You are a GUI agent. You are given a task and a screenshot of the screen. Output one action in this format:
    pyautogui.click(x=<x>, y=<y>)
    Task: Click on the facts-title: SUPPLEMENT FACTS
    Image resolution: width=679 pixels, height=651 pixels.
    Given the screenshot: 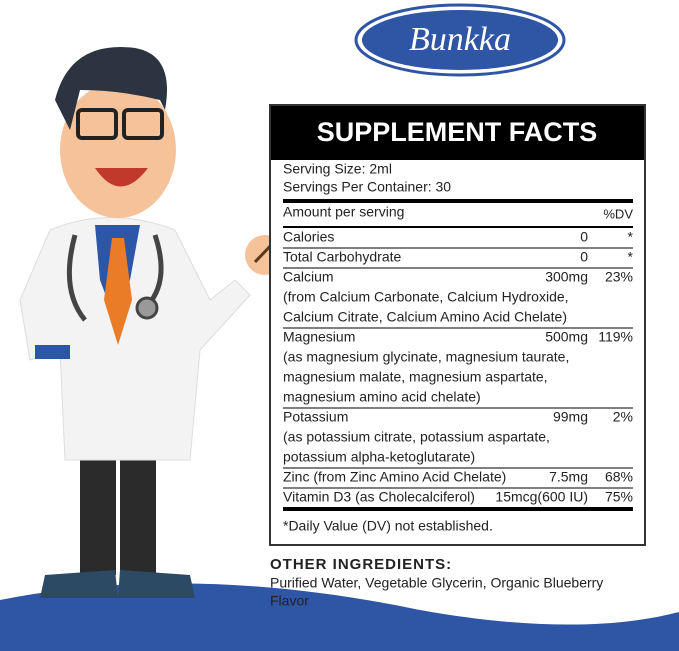 What is the action you would take?
    pyautogui.click(x=457, y=132)
    